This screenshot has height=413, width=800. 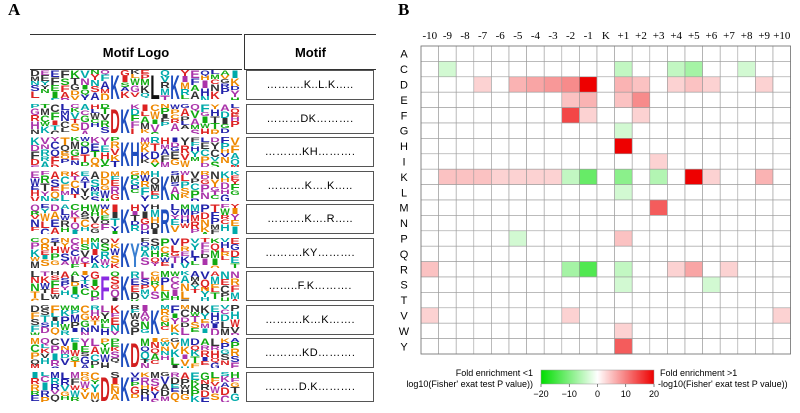 What do you see at coordinates (310, 219) in the screenshot?
I see `motif-text: ……….K….R…..` at bounding box center [310, 219].